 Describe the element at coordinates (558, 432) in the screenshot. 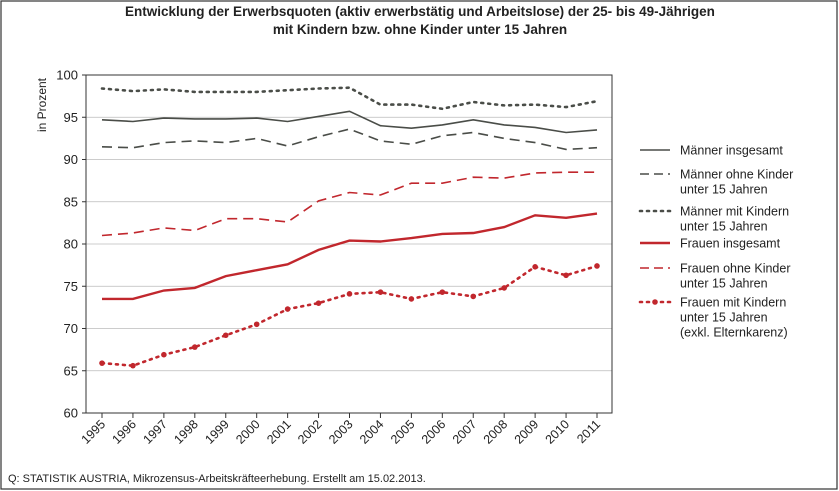

I see `x-tick-label: 2010` at that location.